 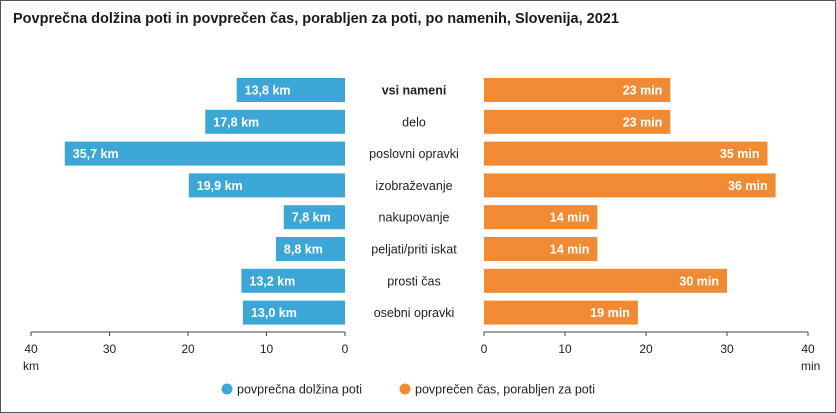 What do you see at coordinates (561, 312) in the screenshot?
I see `bar-time-osebni-opravki` at bounding box center [561, 312].